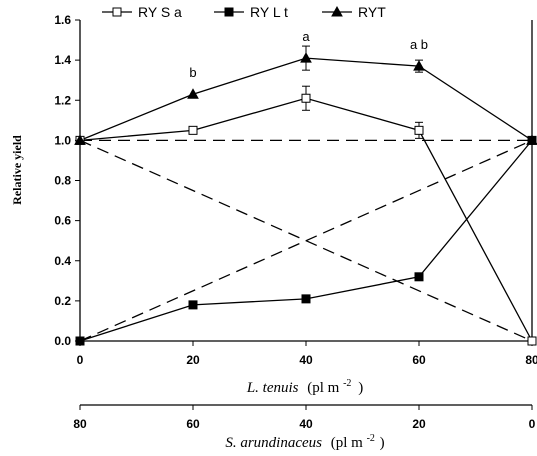 Image resolution: width=537 pixels, height=456 pixels. I want to click on significance-letter: a, so click(306, 36).